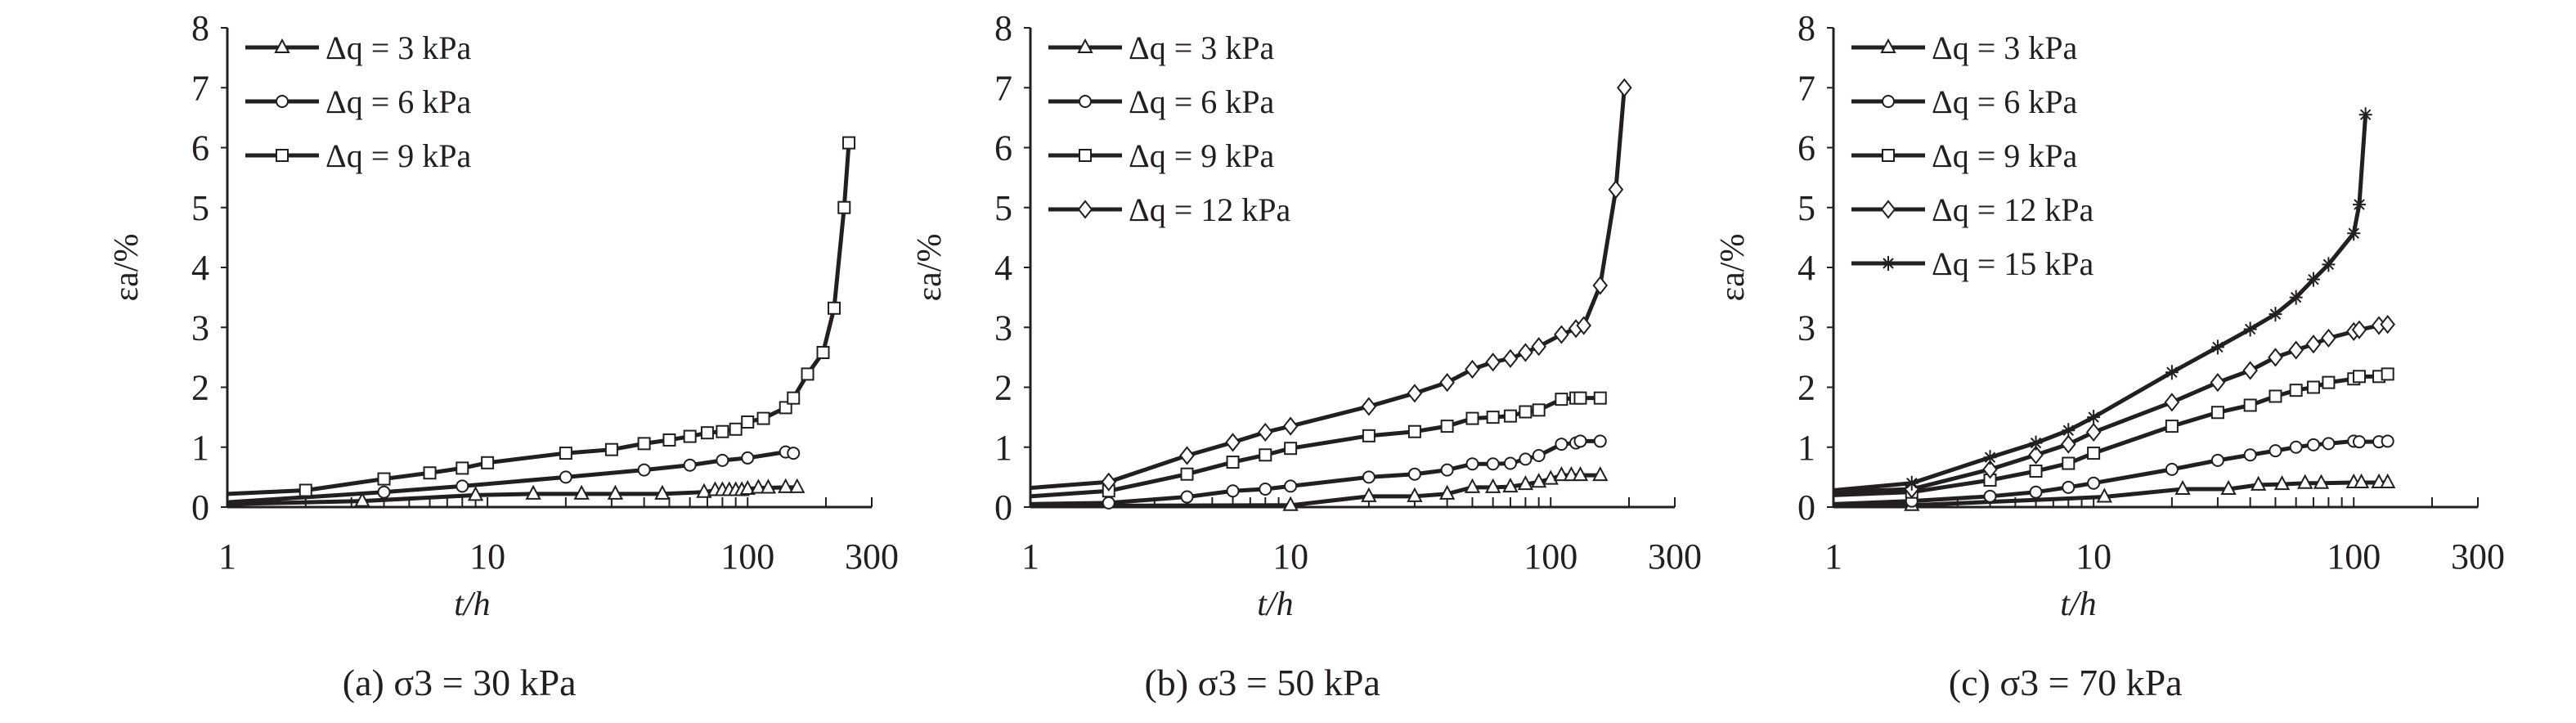  Describe the element at coordinates (2066, 682) in the screenshot. I see `panel-caption: (c) σ3 = 70 kPa` at that location.